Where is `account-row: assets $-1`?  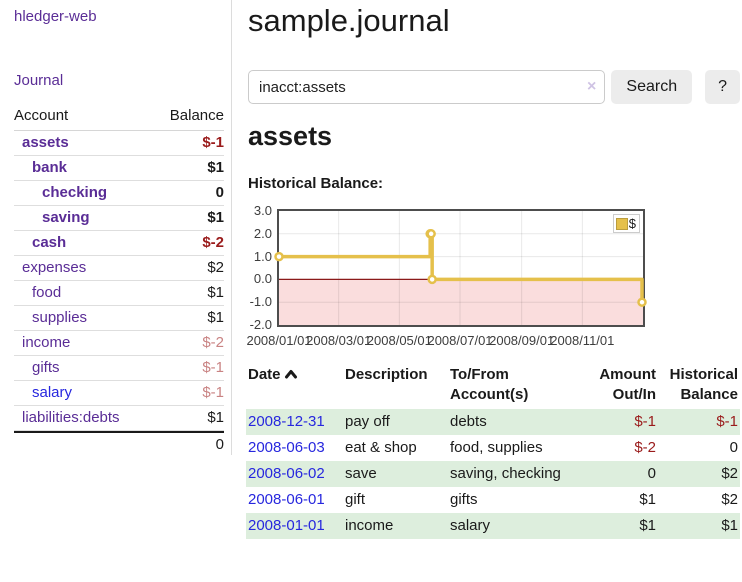
account-row: assets $-1 is located at coordinates (119, 143).